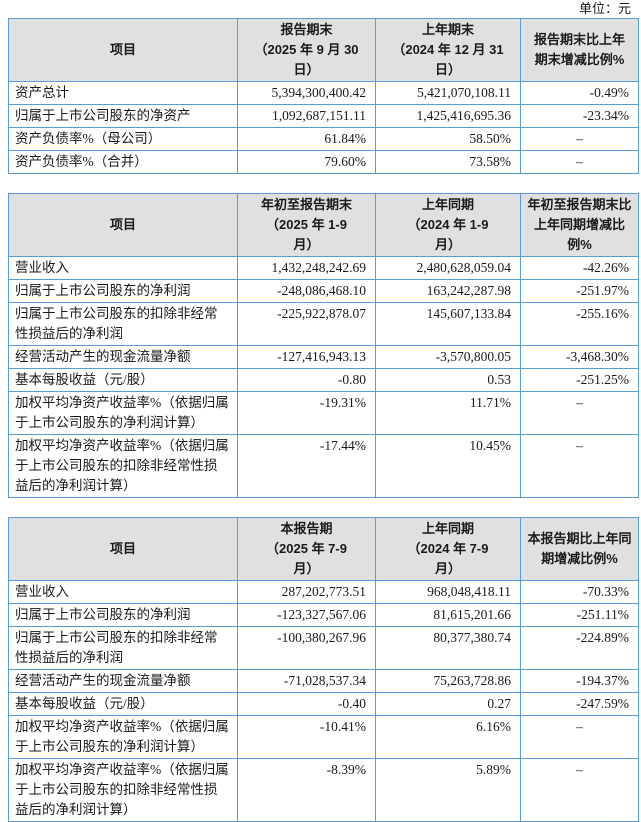 This screenshot has width=641, height=822. Describe the element at coordinates (579, 93) in the screenshot. I see `cell-value: -0.49%` at that location.